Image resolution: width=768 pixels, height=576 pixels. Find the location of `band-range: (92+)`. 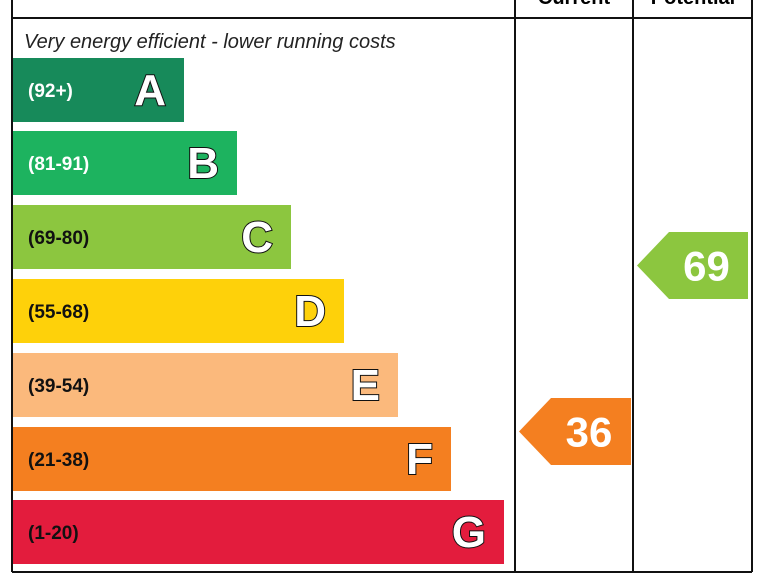

band-range: (92+) is located at coordinates (50, 91).